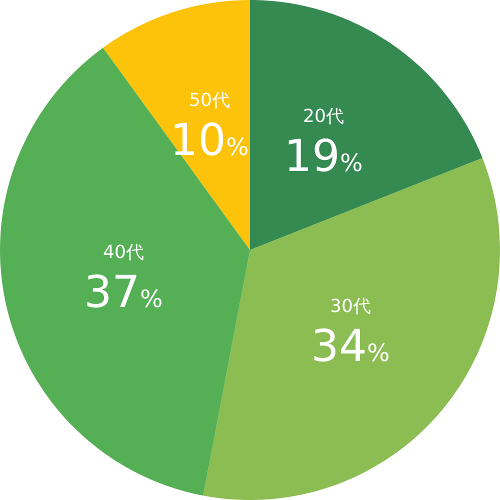 The image size is (500, 500). I want to click on data-label: 19%, so click(323, 156).